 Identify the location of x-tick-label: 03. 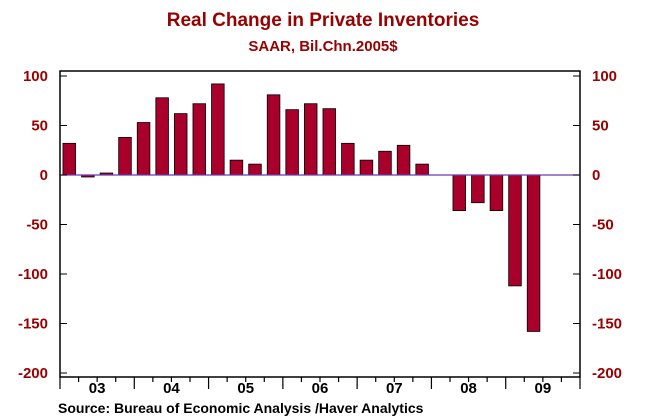
(97, 388).